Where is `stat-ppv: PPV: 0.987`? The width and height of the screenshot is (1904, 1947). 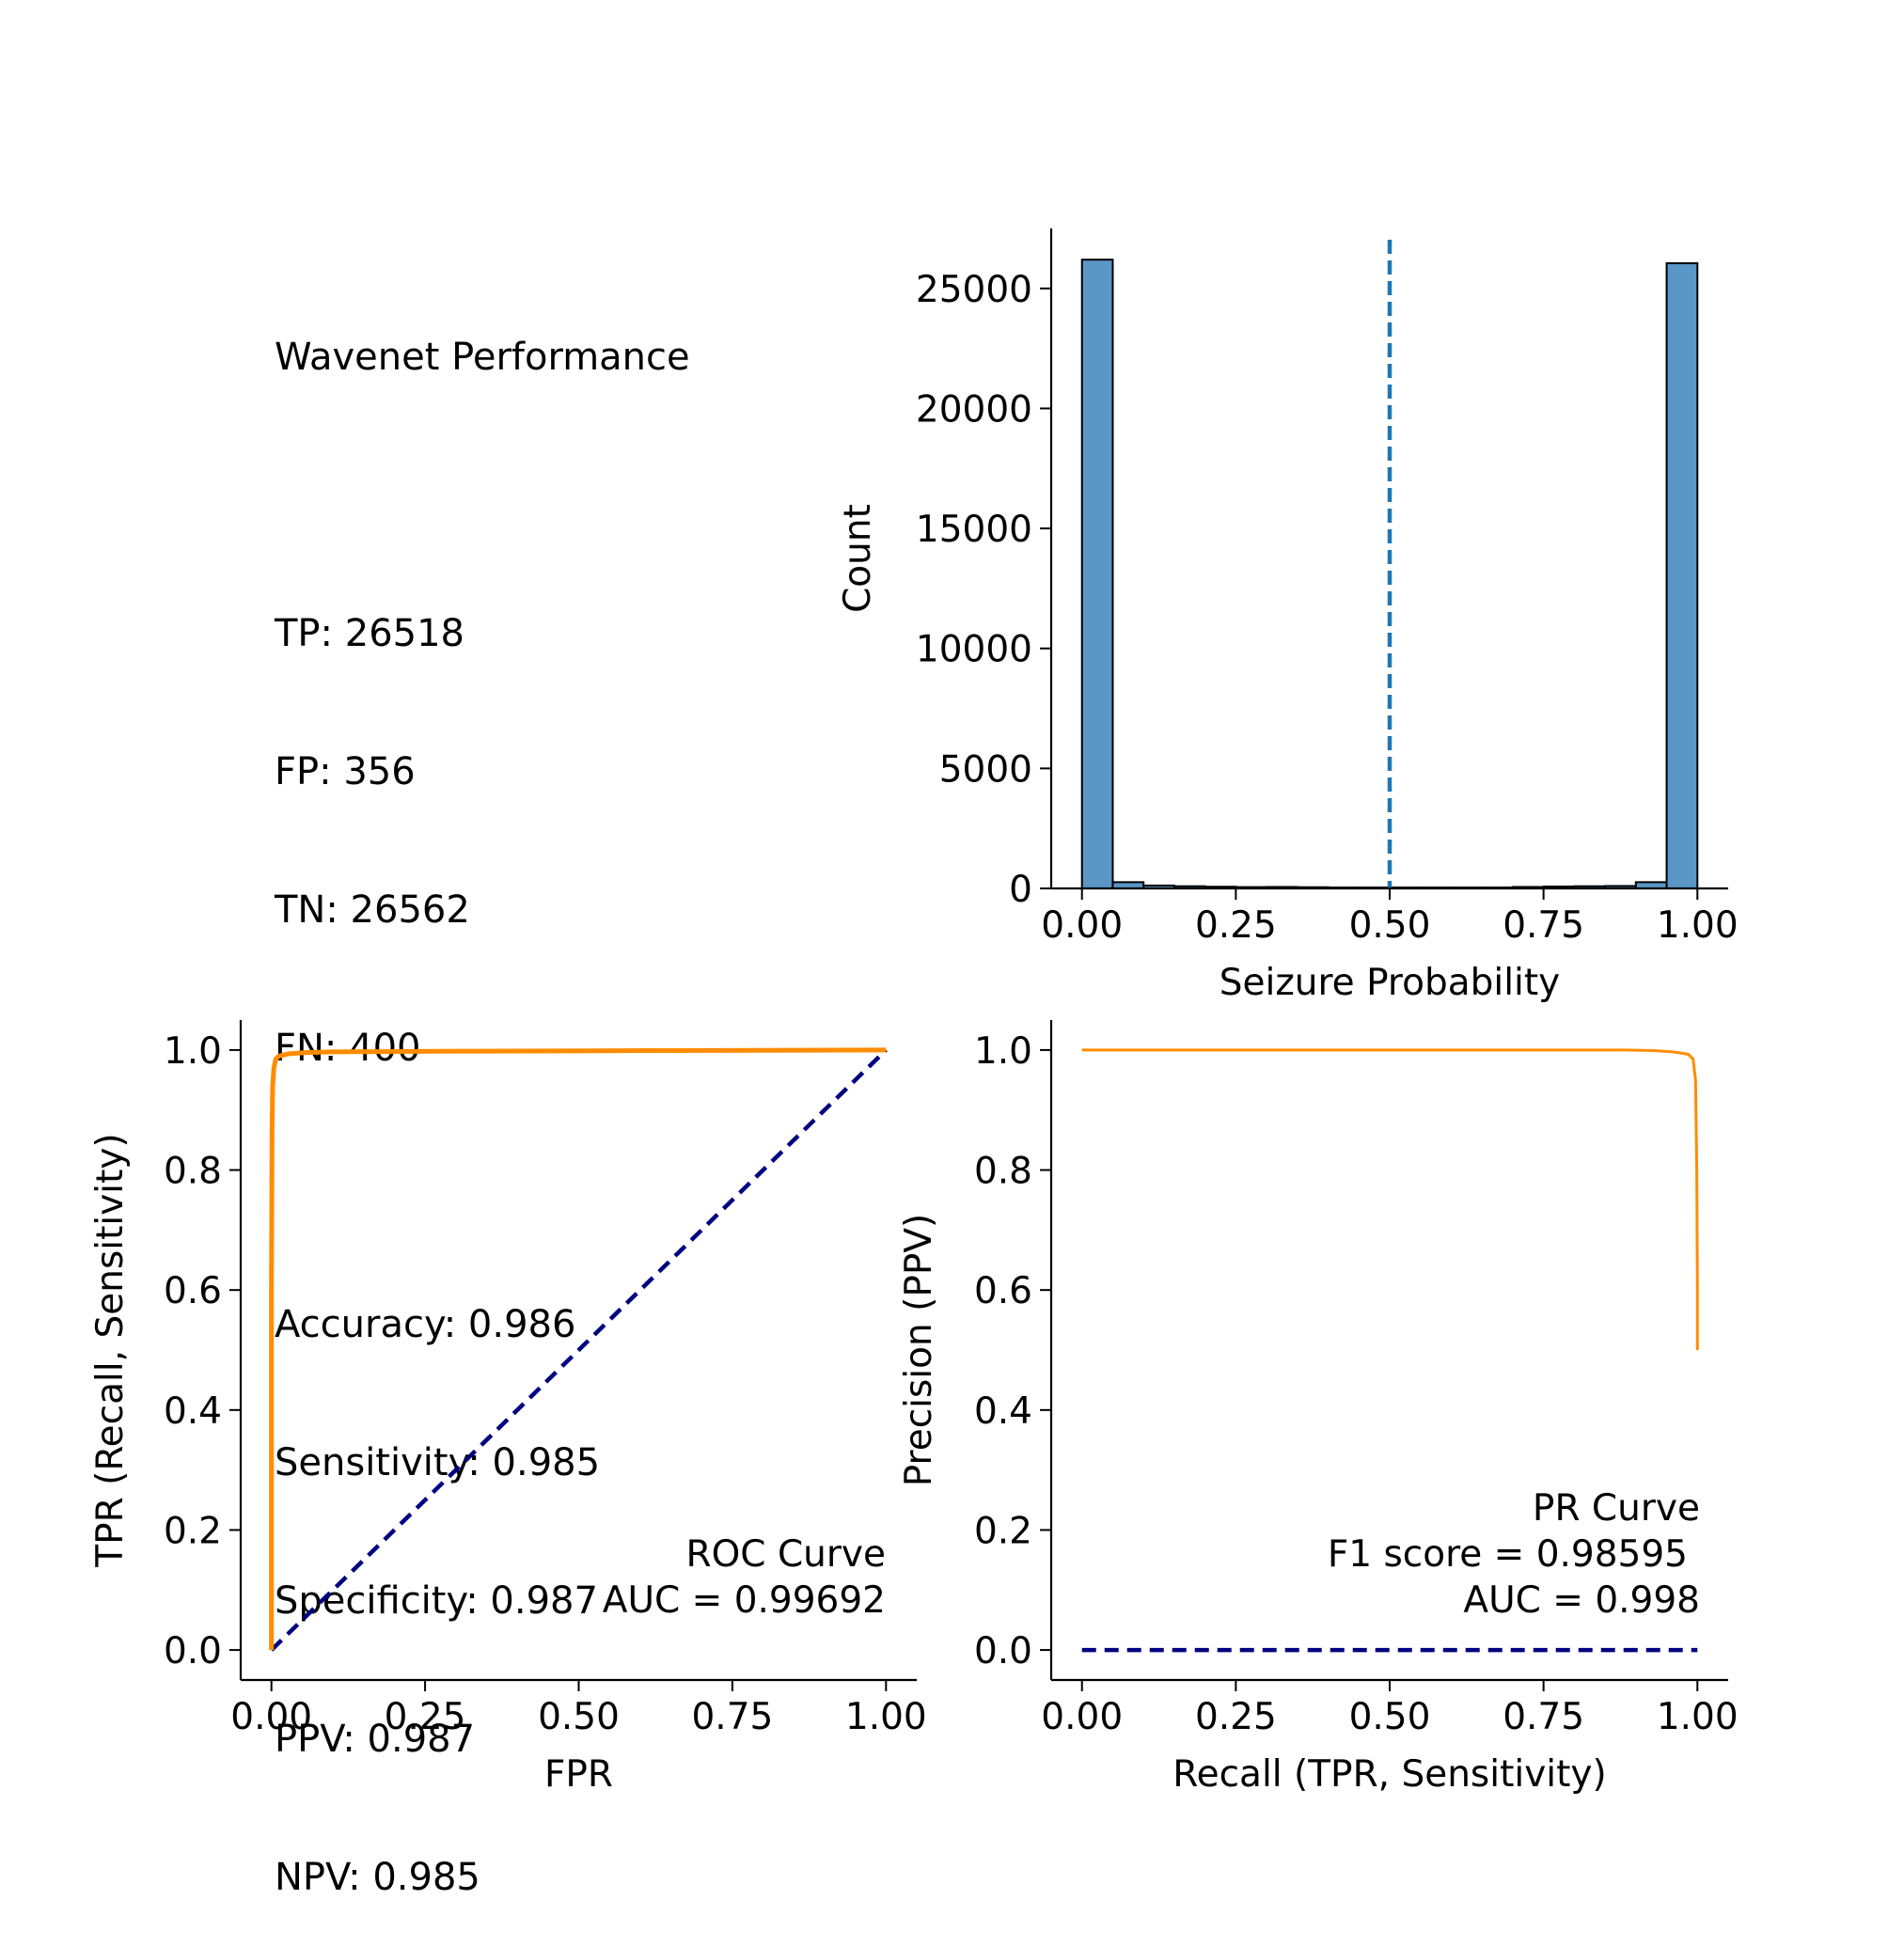 stat-ppv: PPV: 0.987 is located at coordinates (375, 1739).